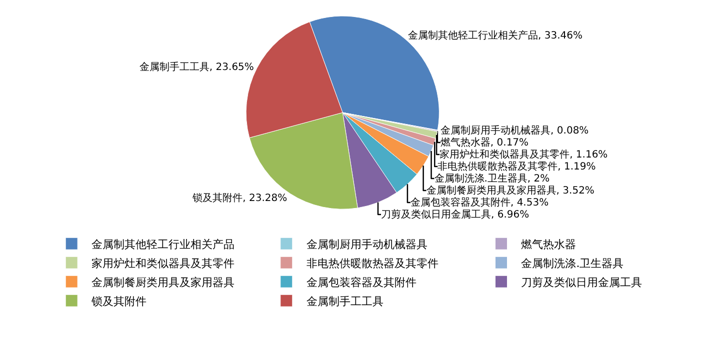 This screenshot has width=713, height=354. What do you see at coordinates (118, 301) in the screenshot?
I see `legend-label: 锁及其附件` at bounding box center [118, 301].